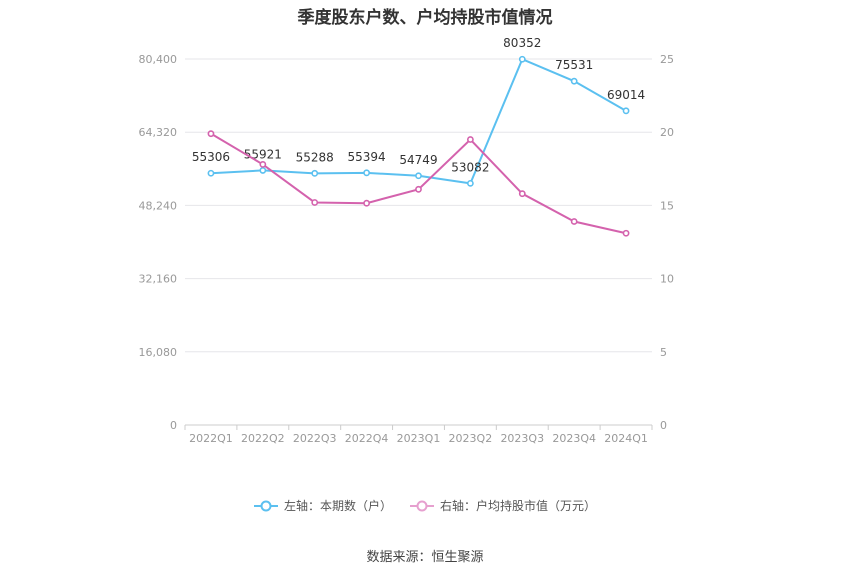 Image resolution: width=850 pixels, height=575 pixels. Describe the element at coordinates (574, 438) in the screenshot. I see `x-tick-label: 2023Q4` at that location.